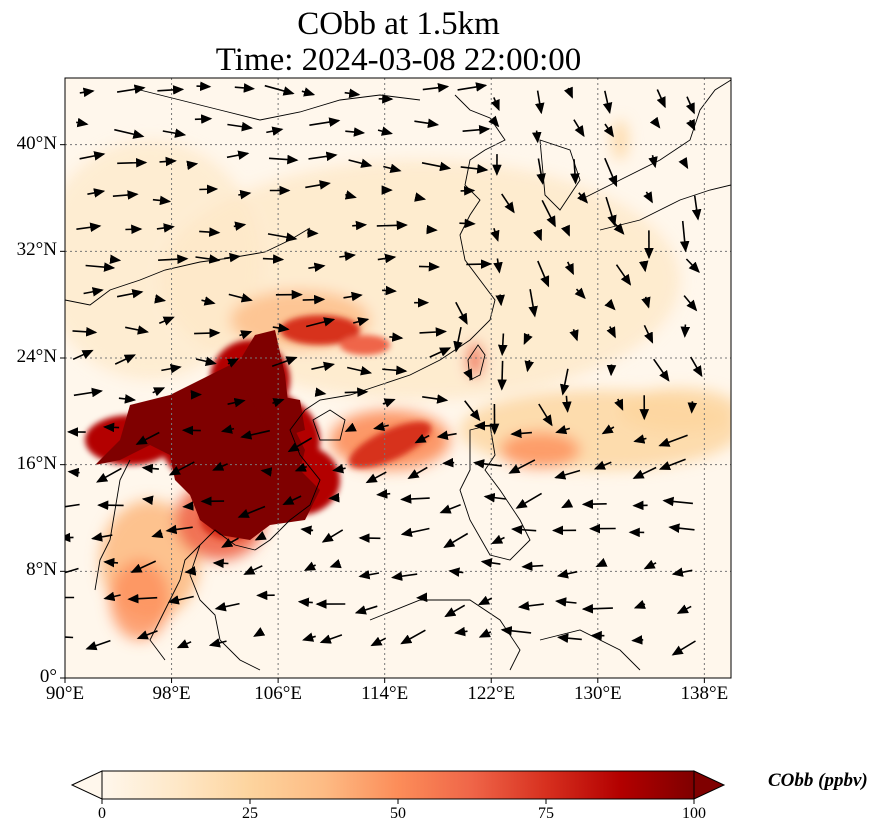 This screenshot has width=887, height=836. What do you see at coordinates (278, 693) in the screenshot?
I see `x-tick-label: 106°E` at bounding box center [278, 693].